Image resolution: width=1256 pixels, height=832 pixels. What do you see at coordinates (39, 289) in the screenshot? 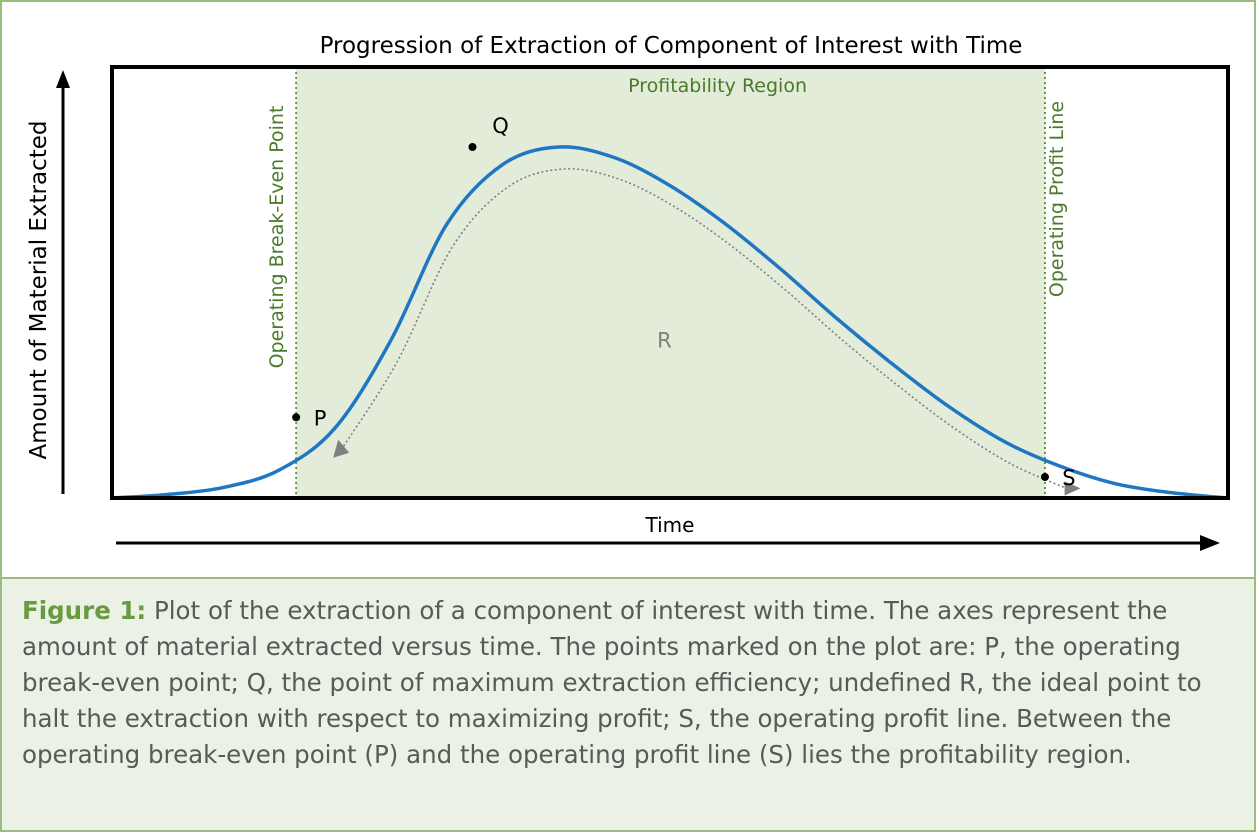
I see `y-axis-label: Amount of Material Extracted` at bounding box center [39, 289].